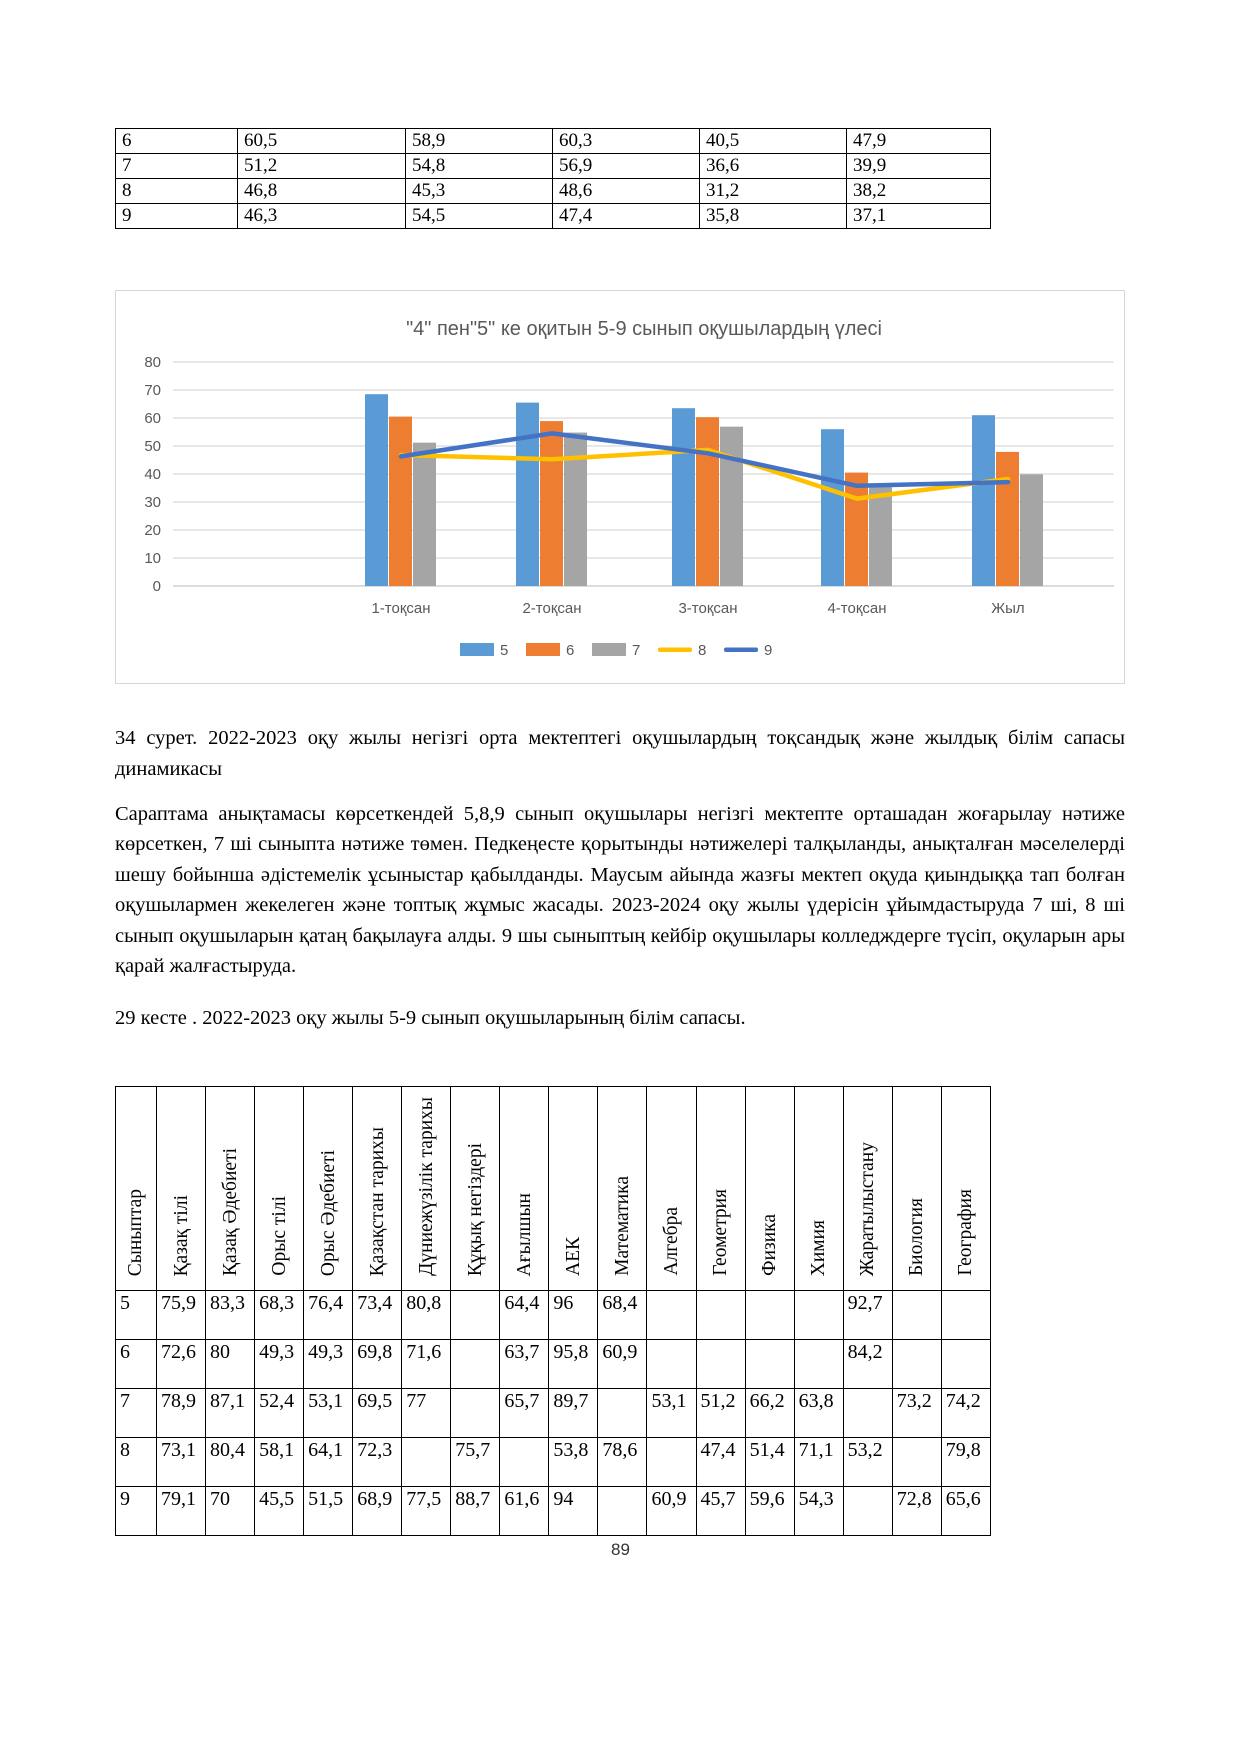 The image size is (1241, 1754). Describe the element at coordinates (279, 1315) in the screenshot. I see `table-cell: 68,3` at that location.